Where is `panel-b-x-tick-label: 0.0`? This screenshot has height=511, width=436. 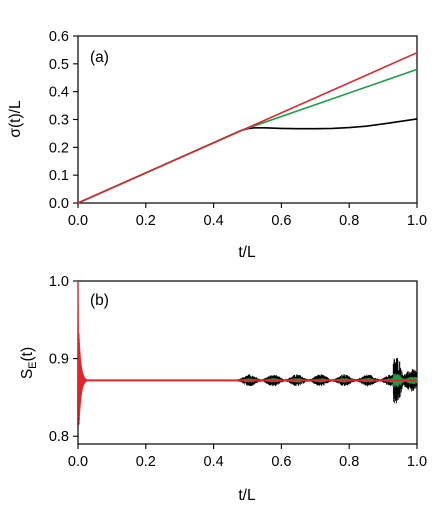 panel-b-x-tick-label: 0.0 is located at coordinates (78, 462).